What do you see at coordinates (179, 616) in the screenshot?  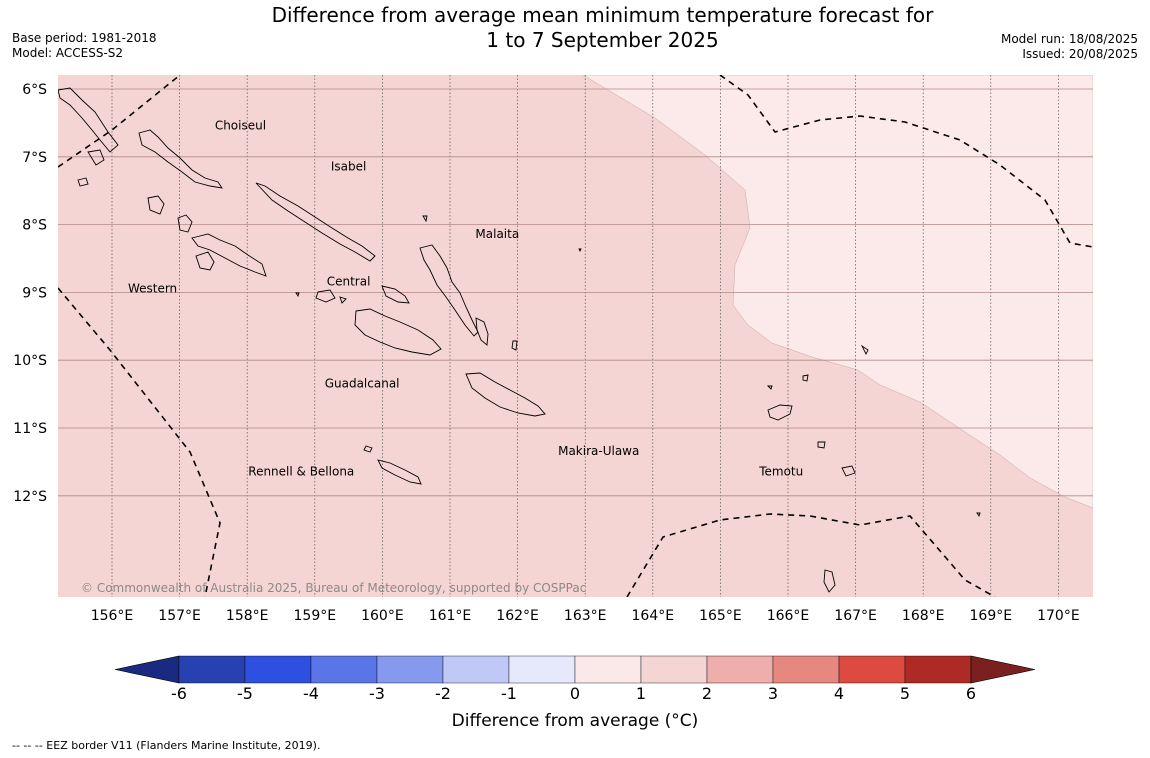 I see `lon-tick-label: 157°E` at bounding box center [179, 616].